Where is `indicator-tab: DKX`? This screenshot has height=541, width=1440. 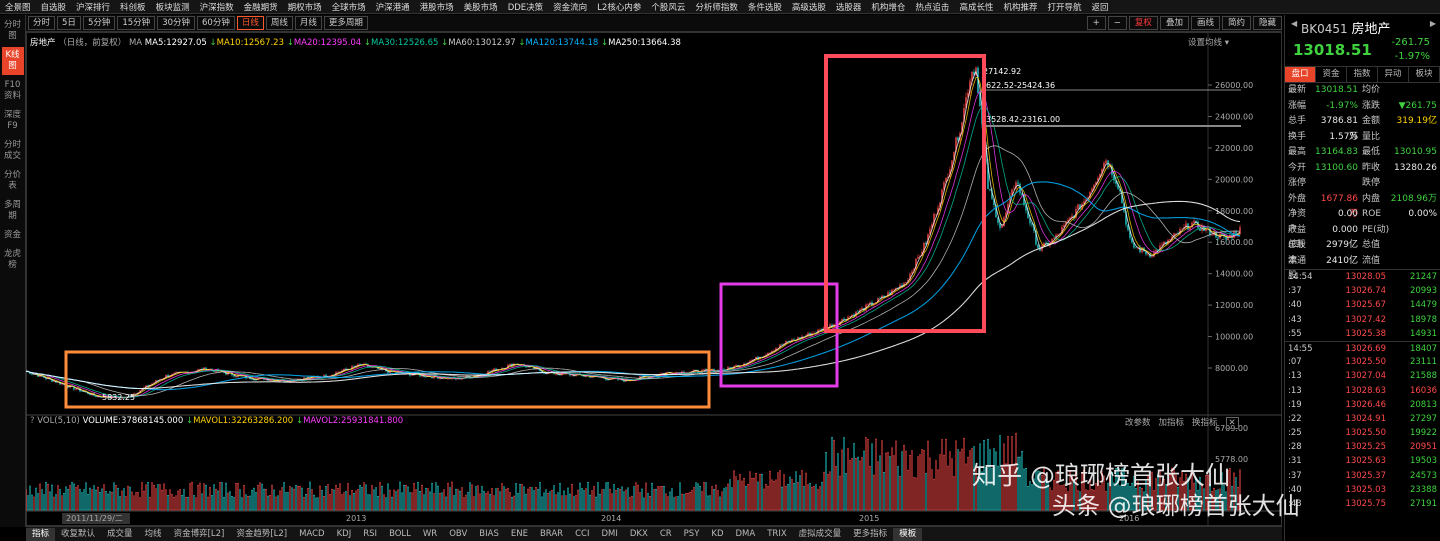 indicator-tab: DKX is located at coordinates (638, 533).